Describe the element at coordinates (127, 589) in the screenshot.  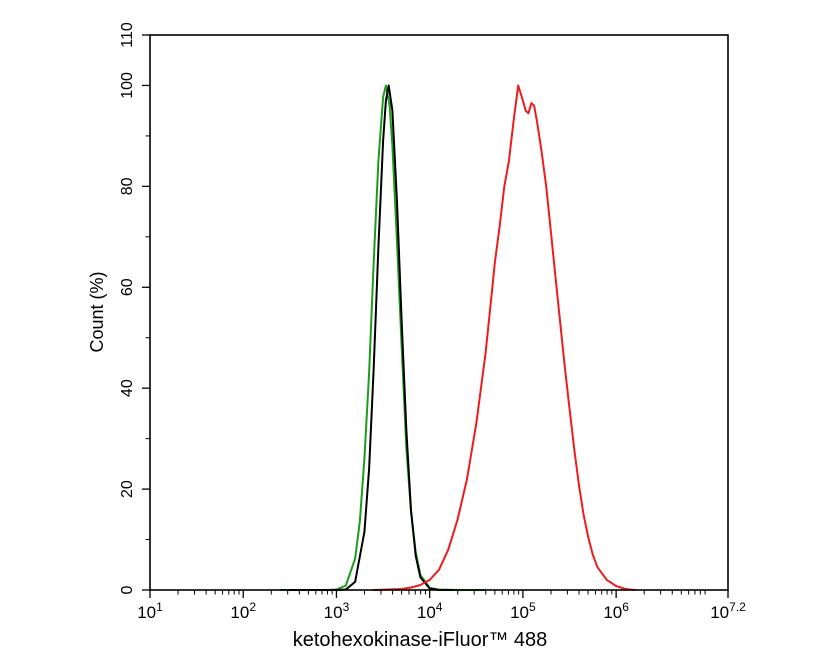
I see `y-tick-label: 0` at that location.